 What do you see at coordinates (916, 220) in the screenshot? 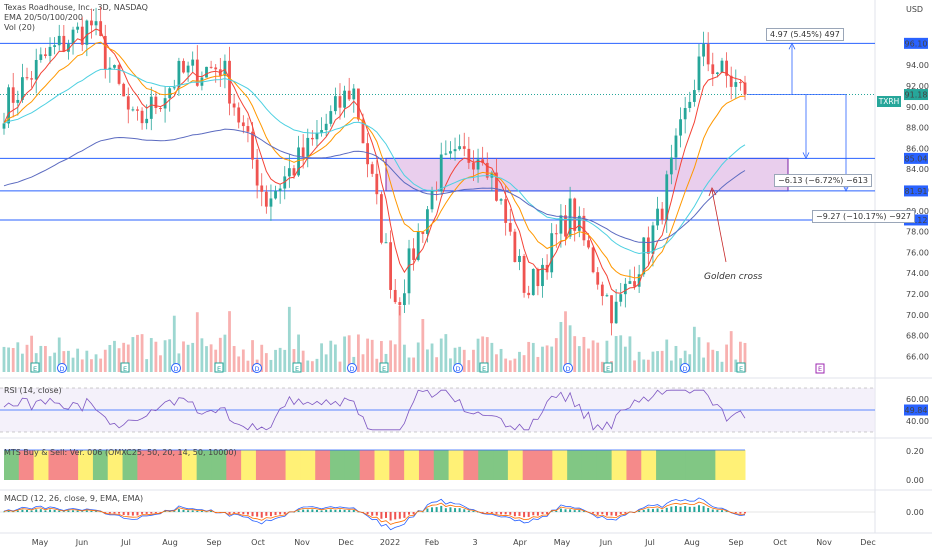
I see `level-price-label: 79.12` at bounding box center [916, 220].